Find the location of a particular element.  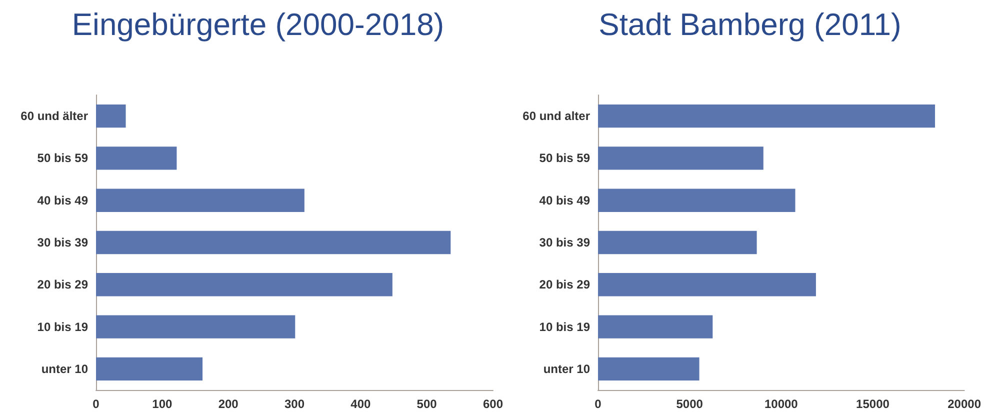

chart-title: Eingebürgerte (2000-2018) is located at coordinates (258, 24).